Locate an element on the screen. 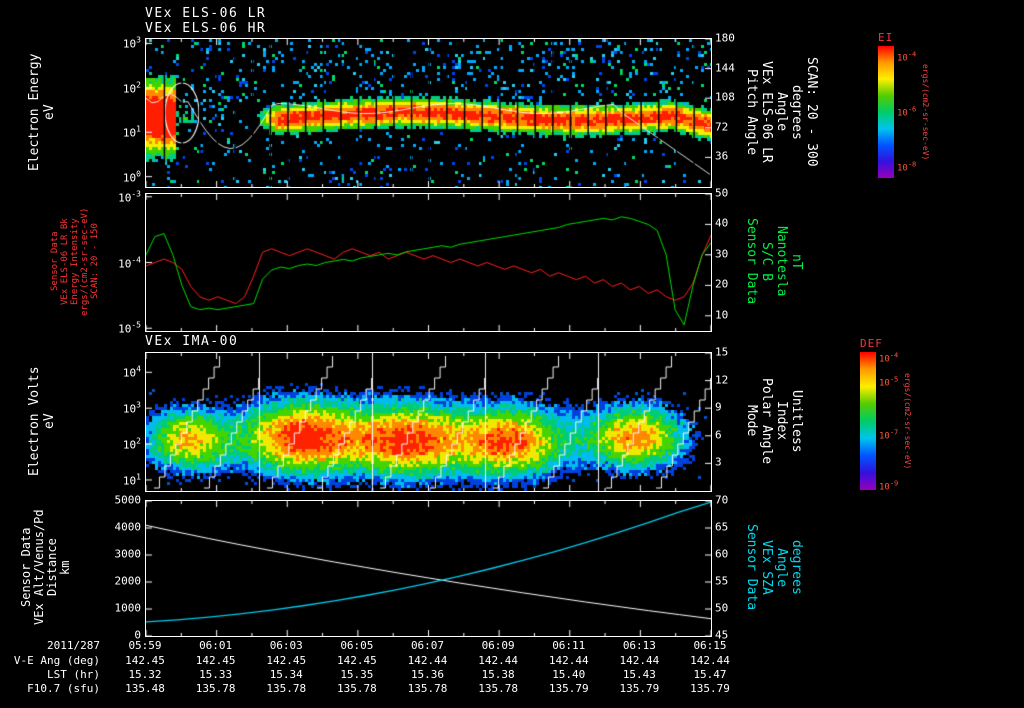 This screenshot has height=708, width=1024. axis-title-line: Nanotesla is located at coordinates (781, 261).